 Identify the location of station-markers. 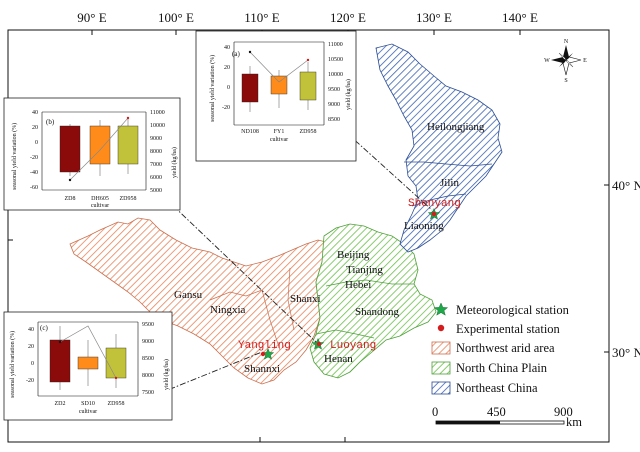
(350, 283).